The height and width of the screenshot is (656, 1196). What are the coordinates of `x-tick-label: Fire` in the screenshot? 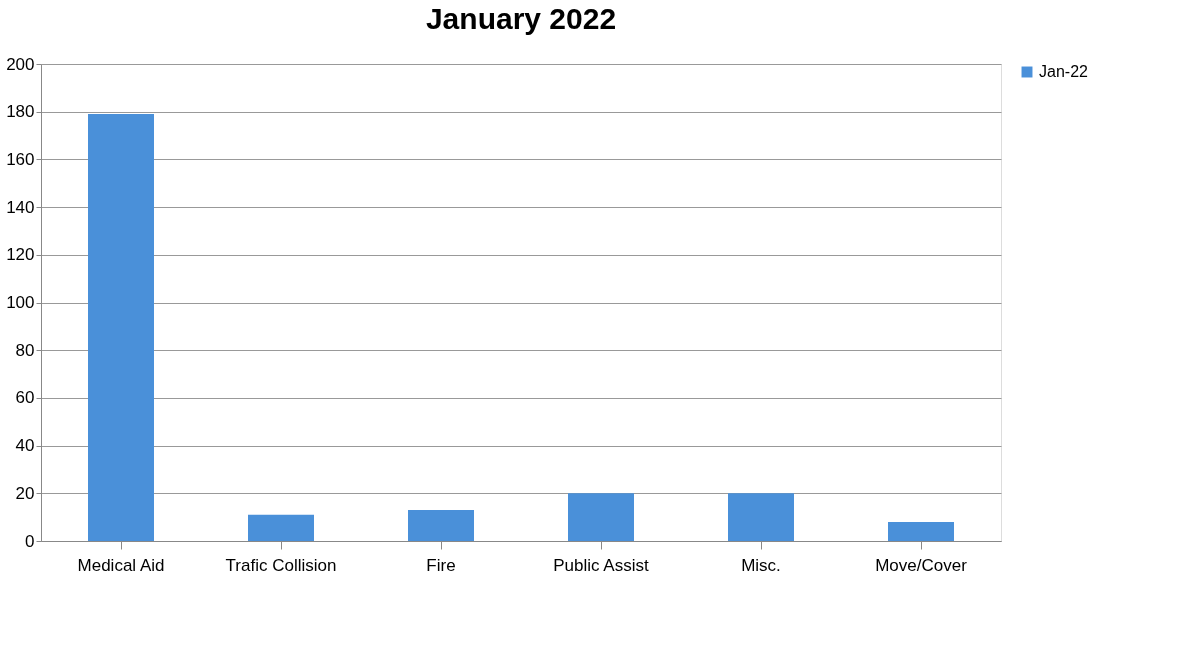 It's located at (441, 565).